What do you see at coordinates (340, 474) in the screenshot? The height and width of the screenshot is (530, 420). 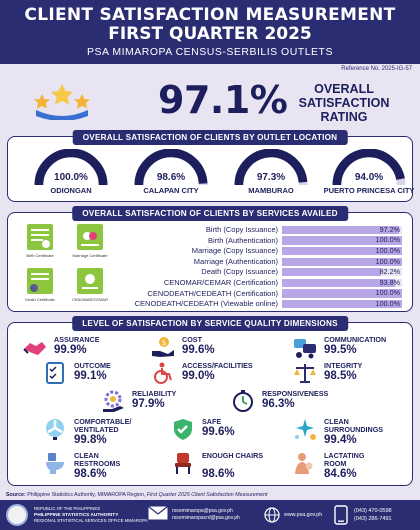 I see `dimension-value: 84.6%` at bounding box center [340, 474].